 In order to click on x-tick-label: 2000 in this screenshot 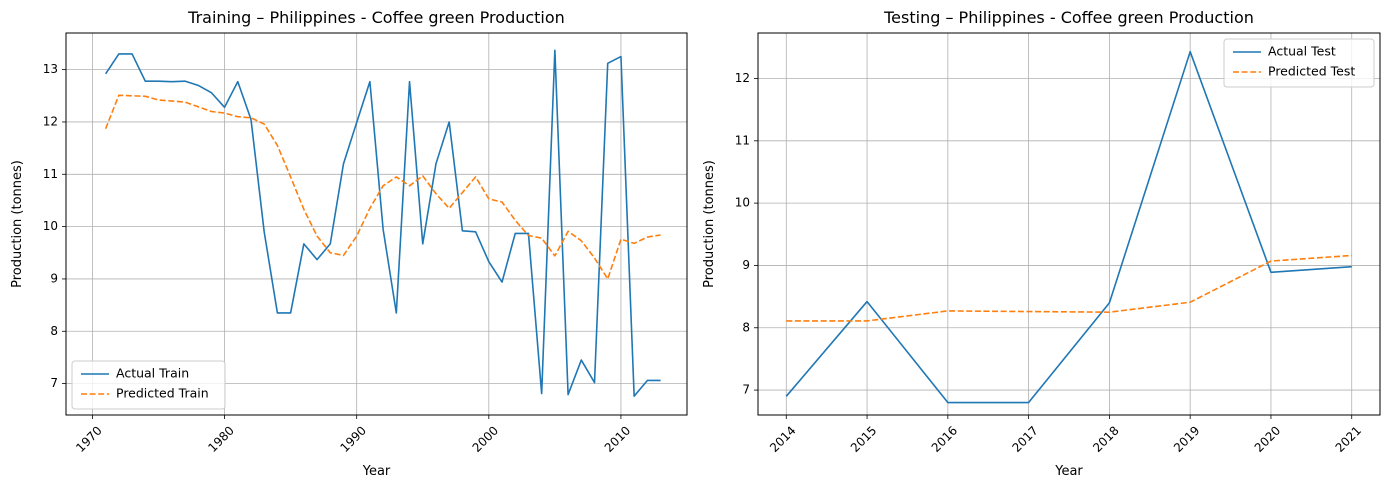, I will do `click(485, 438)`.